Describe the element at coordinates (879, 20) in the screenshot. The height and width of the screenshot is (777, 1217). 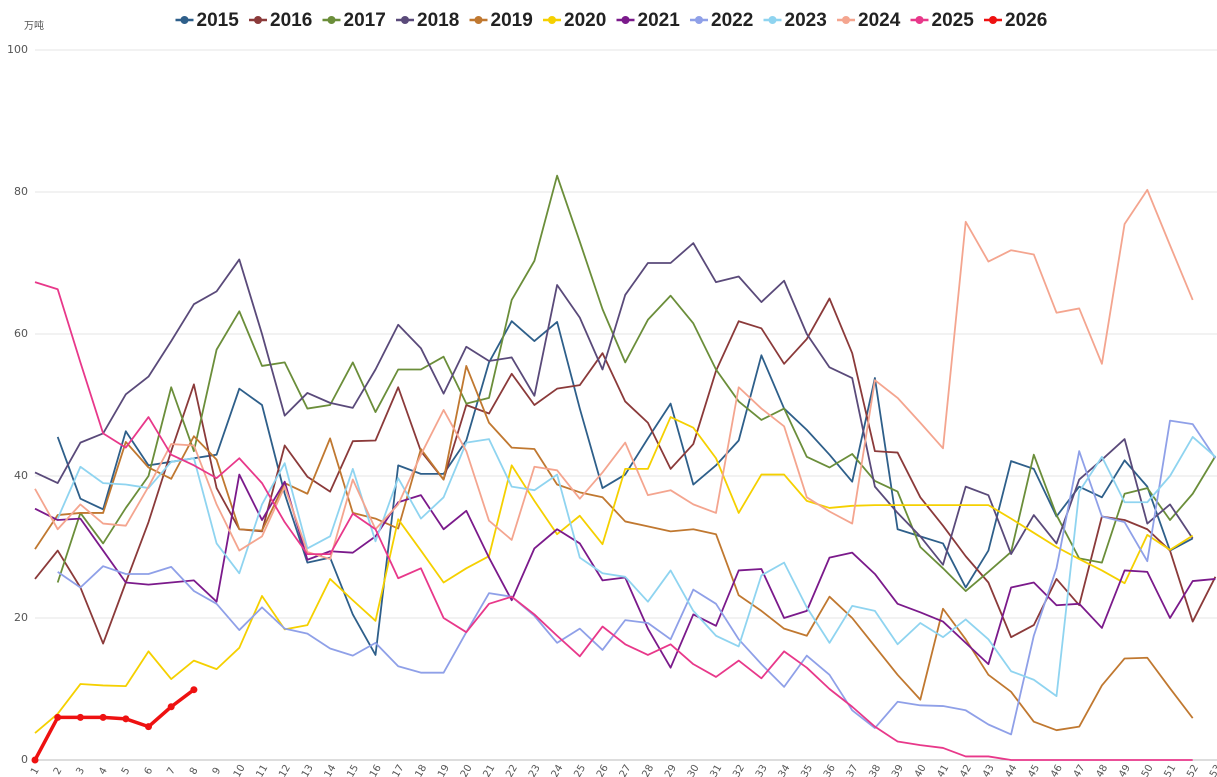
I see `legend-label: 2024` at that location.